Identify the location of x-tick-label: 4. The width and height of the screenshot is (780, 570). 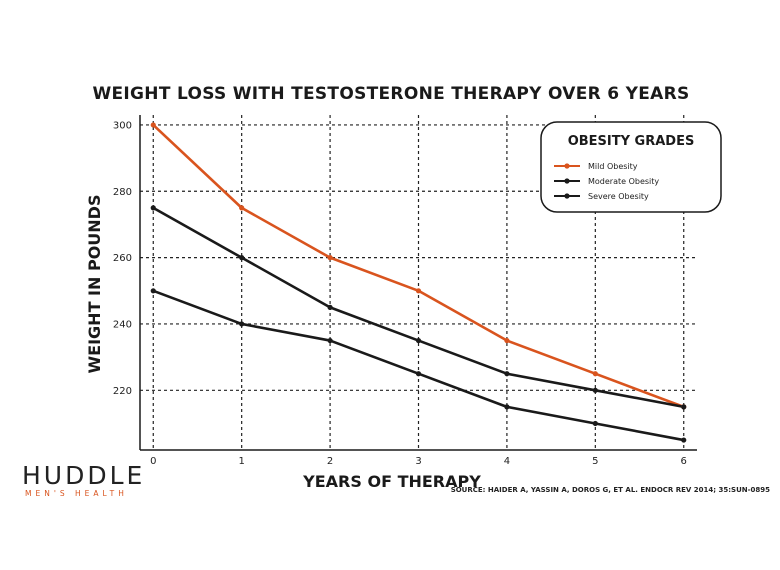
(507, 461).